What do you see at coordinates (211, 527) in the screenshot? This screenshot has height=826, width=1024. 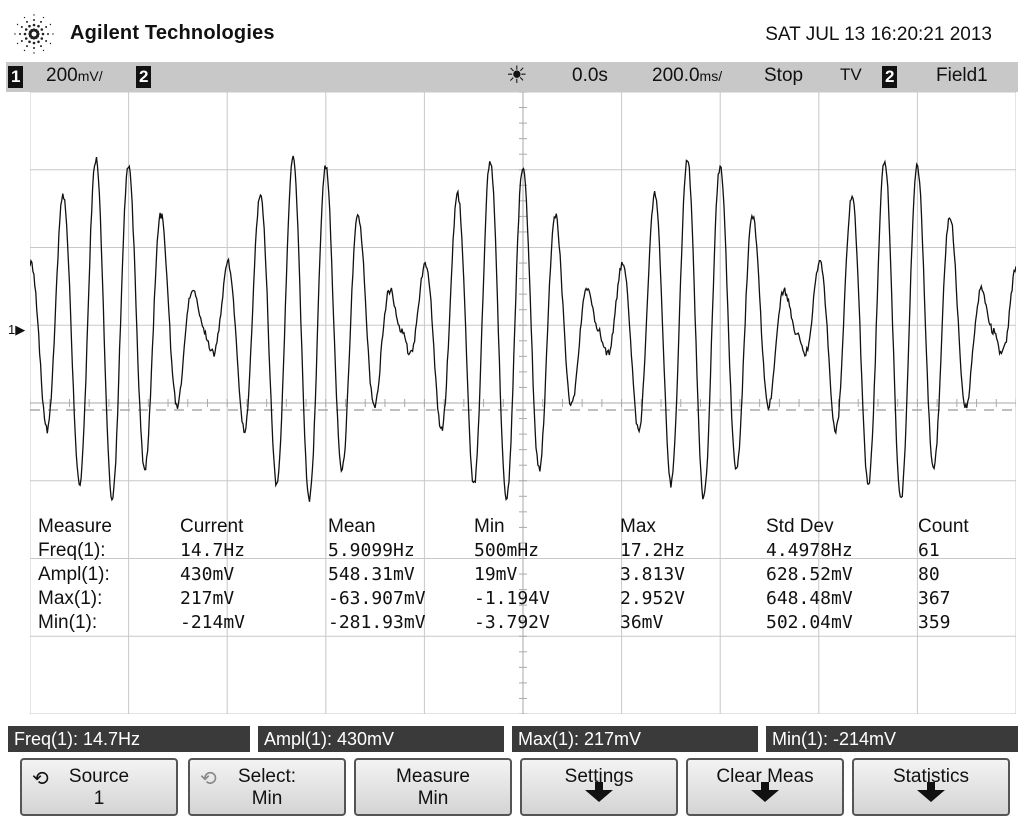 I see `meas-header: Current` at bounding box center [211, 527].